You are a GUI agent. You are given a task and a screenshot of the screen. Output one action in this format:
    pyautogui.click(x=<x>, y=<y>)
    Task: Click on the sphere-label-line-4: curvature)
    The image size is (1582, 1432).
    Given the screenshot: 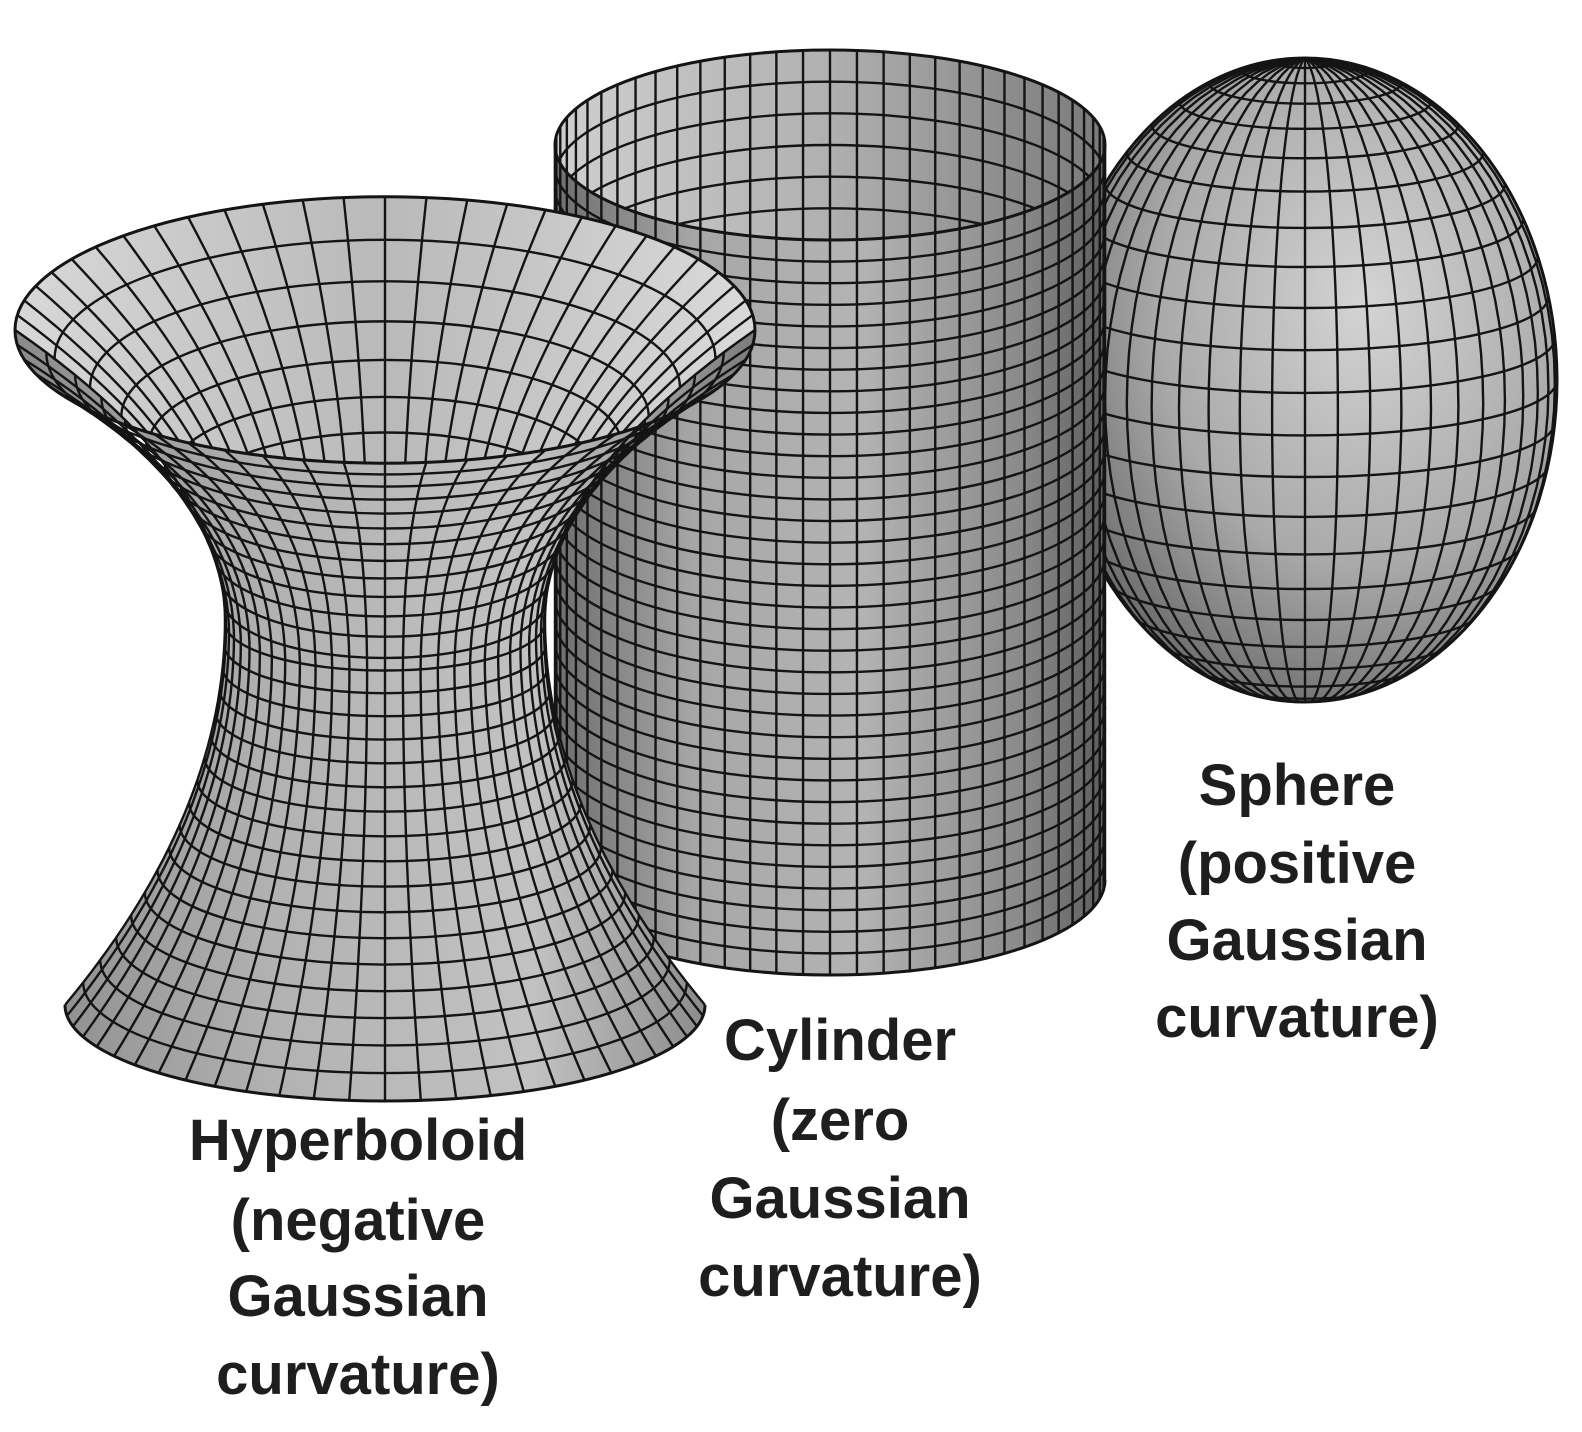 What is the action you would take?
    pyautogui.click(x=1297, y=1017)
    